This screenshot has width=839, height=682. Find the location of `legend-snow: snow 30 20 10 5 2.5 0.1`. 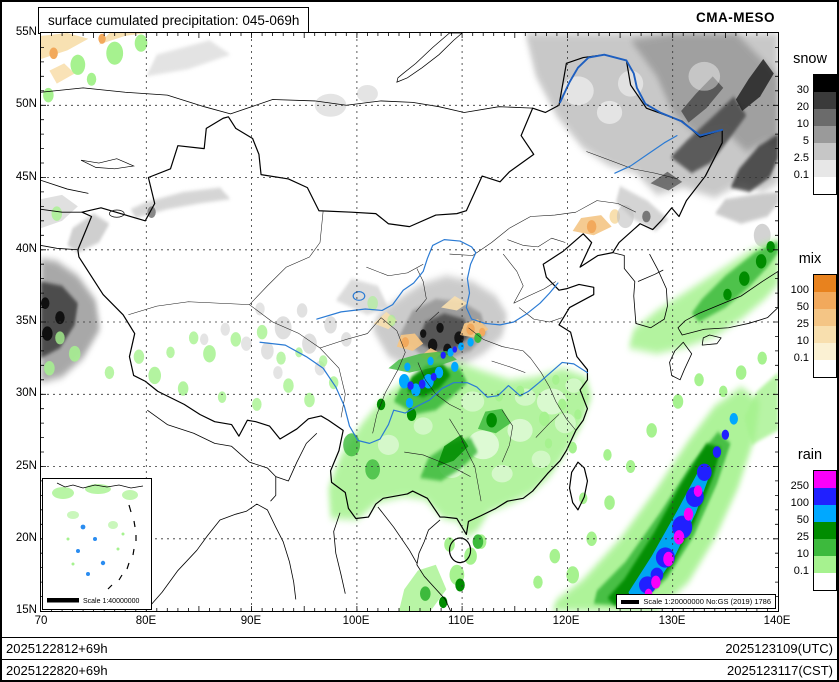

legend-snow: snow 30 20 10 5 2.5 0.1 is located at coordinates (809, 121).